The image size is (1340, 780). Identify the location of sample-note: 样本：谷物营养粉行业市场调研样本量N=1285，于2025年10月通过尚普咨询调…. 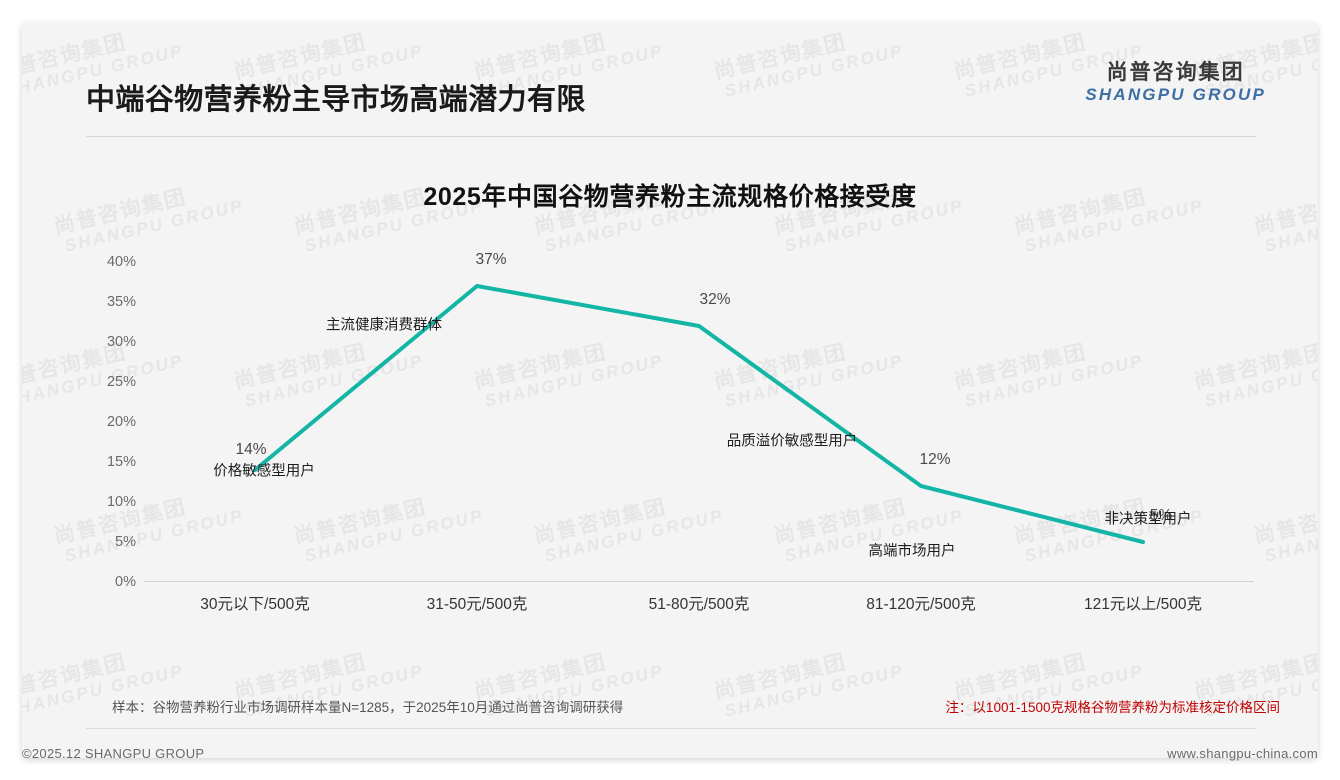
(368, 707).